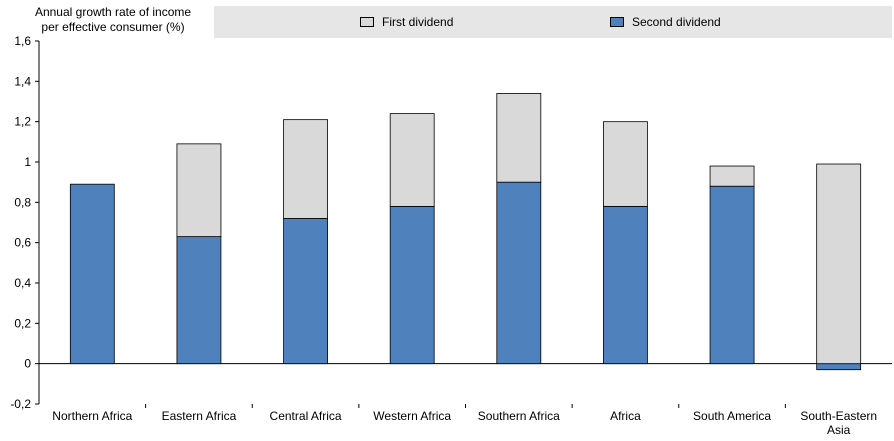 This screenshot has width=894, height=441. What do you see at coordinates (418, 22) in the screenshot?
I see `legend-label-first-dividend: First dividend` at bounding box center [418, 22].